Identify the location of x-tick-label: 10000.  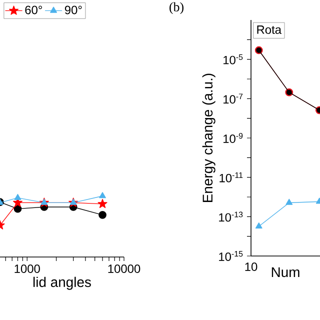
(124, 268).